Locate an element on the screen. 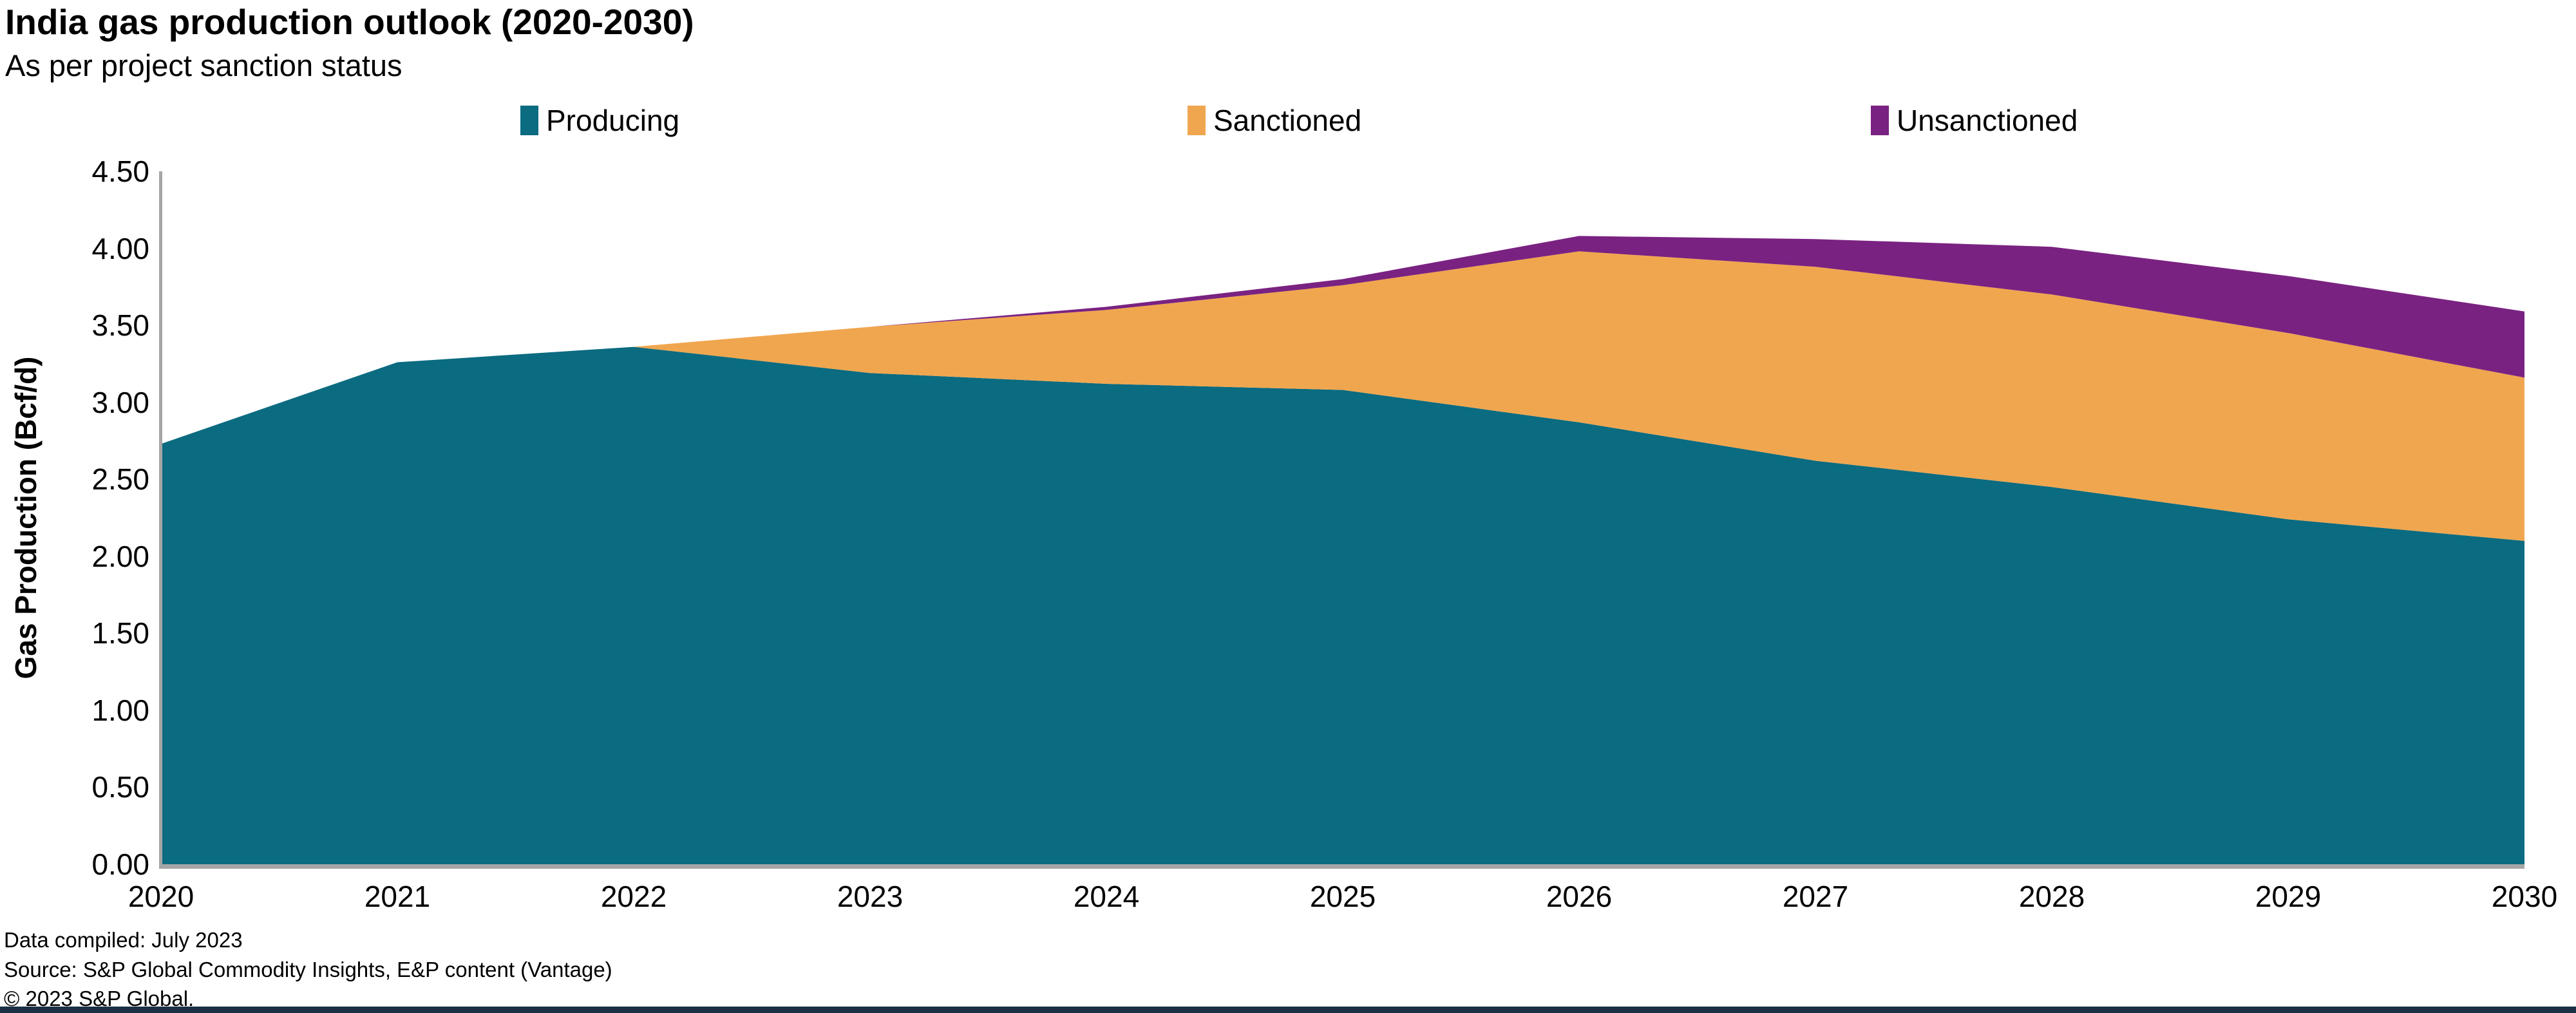 The width and height of the screenshot is (2576, 1013). footnote-copyright: © 2023 S&P Global. is located at coordinates (99, 998).